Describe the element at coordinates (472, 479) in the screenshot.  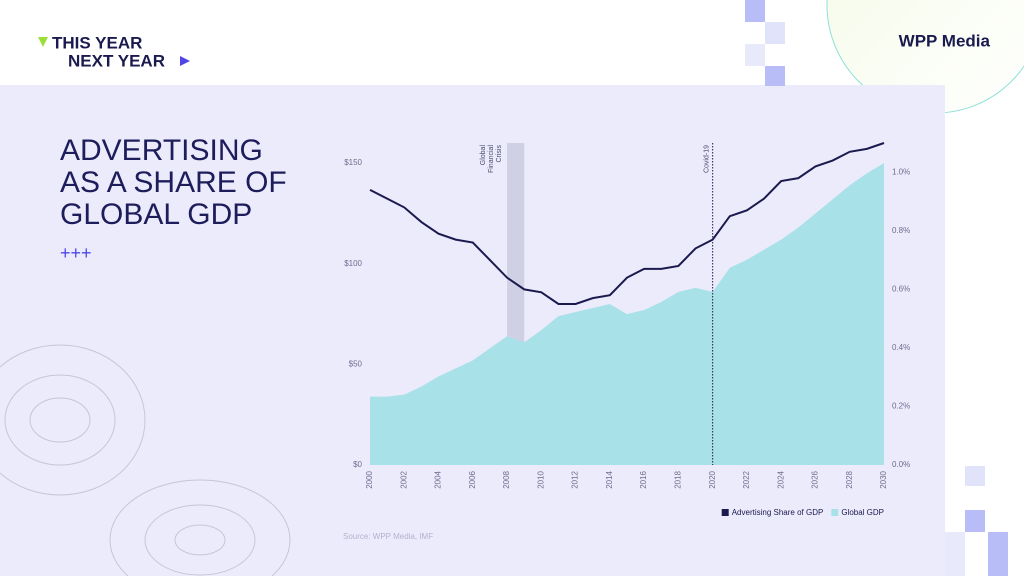
I see `x-tick-label: 2006` at that location.